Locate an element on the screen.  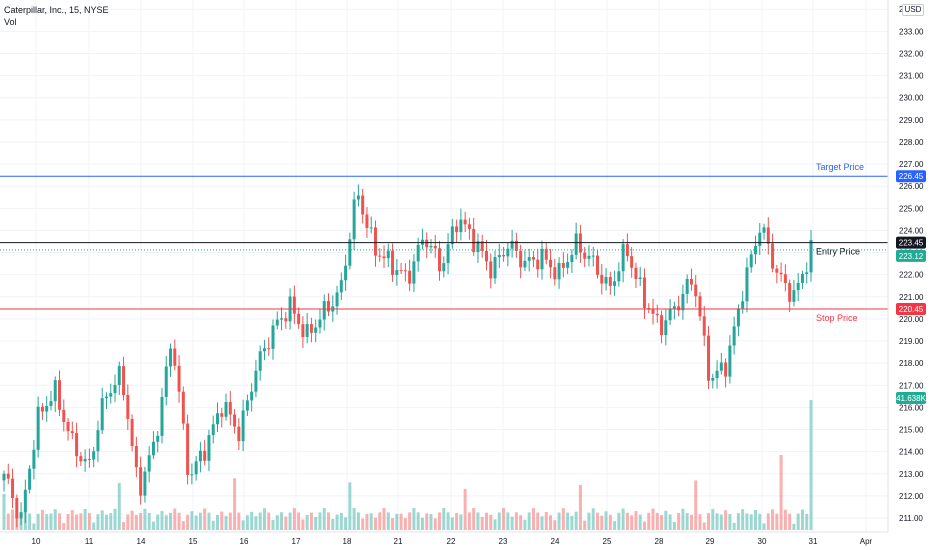
time-tick-label: 14 is located at coordinates (141, 541).